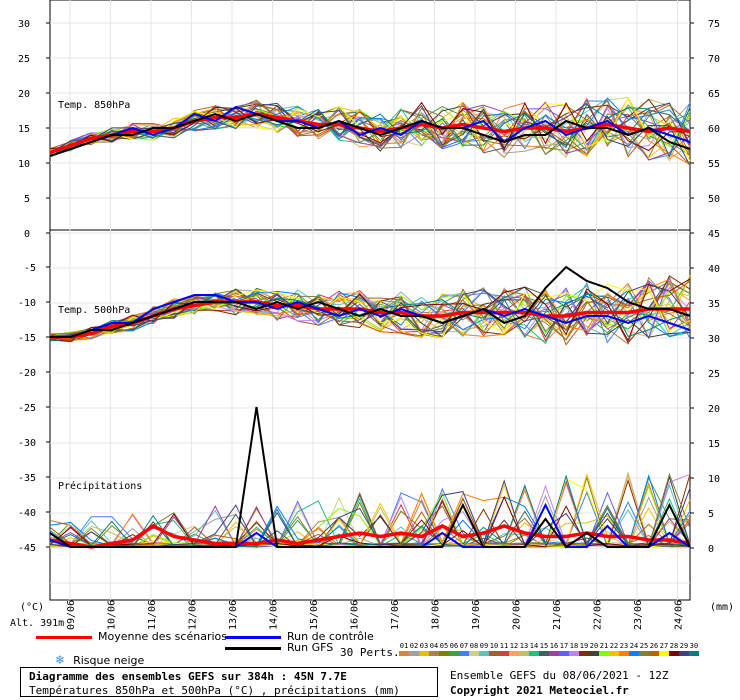 The width and height of the screenshot is (740, 700). I want to click on pert-28: 28, so click(674, 649).